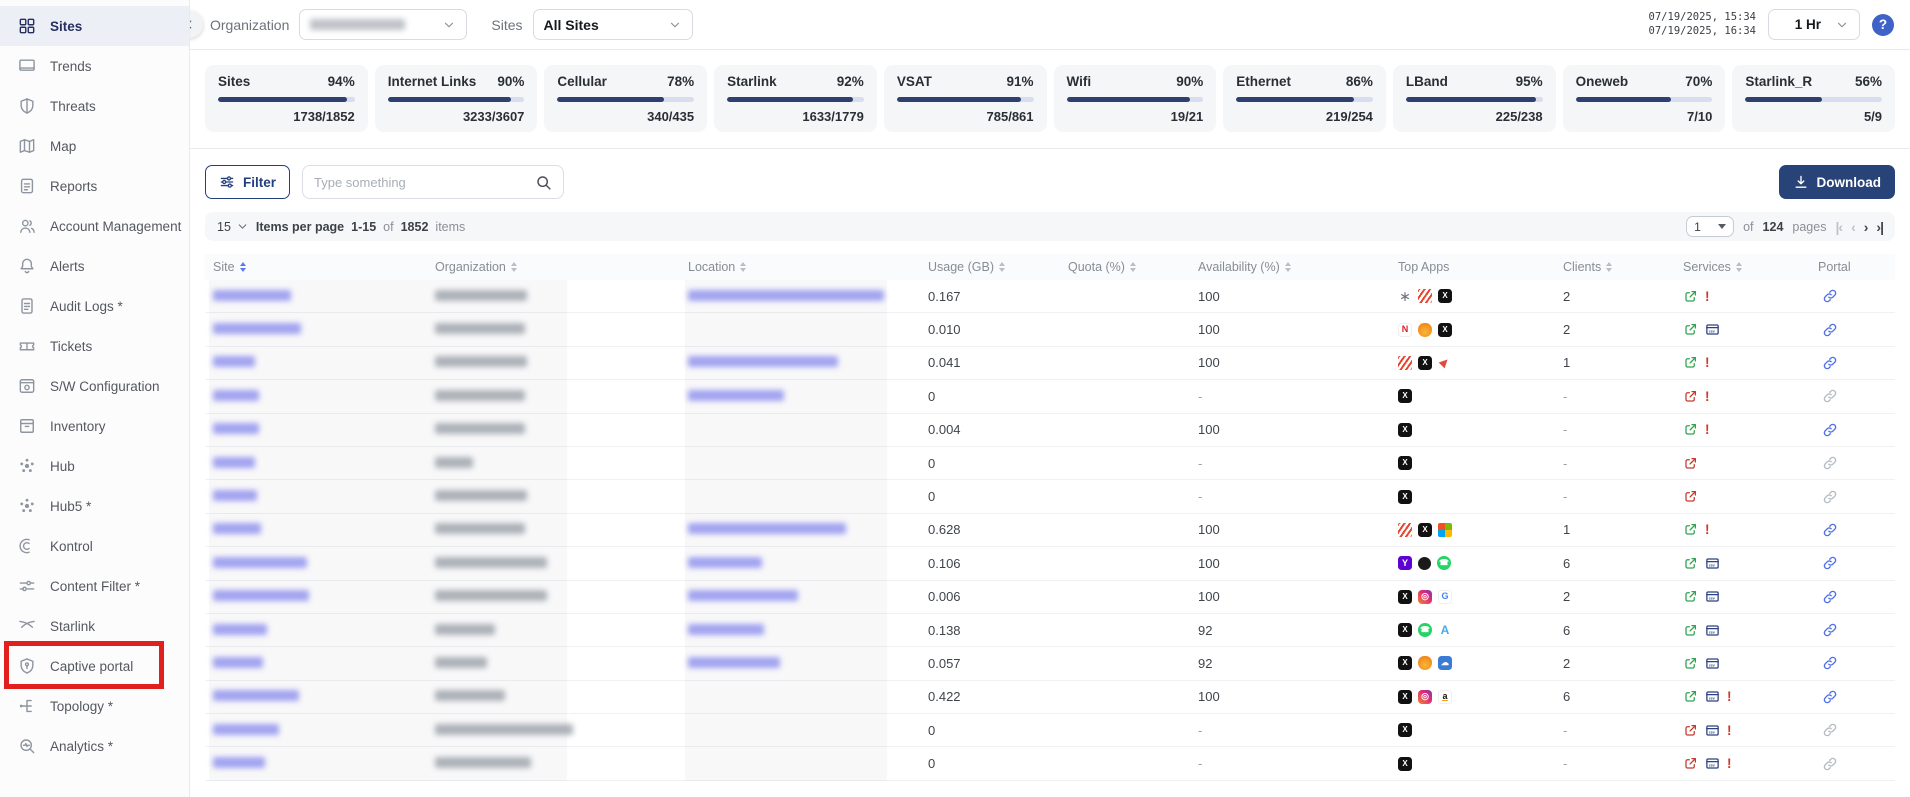 This screenshot has width=1910, height=797. I want to click on column-header-organization: Organization, so click(553, 267).